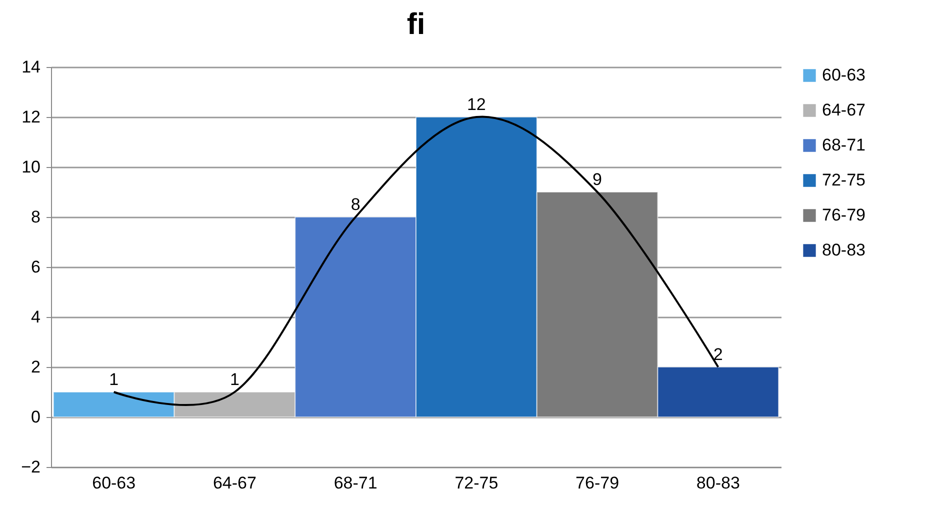  I want to click on x-tick-label: 60-63, so click(114, 483).